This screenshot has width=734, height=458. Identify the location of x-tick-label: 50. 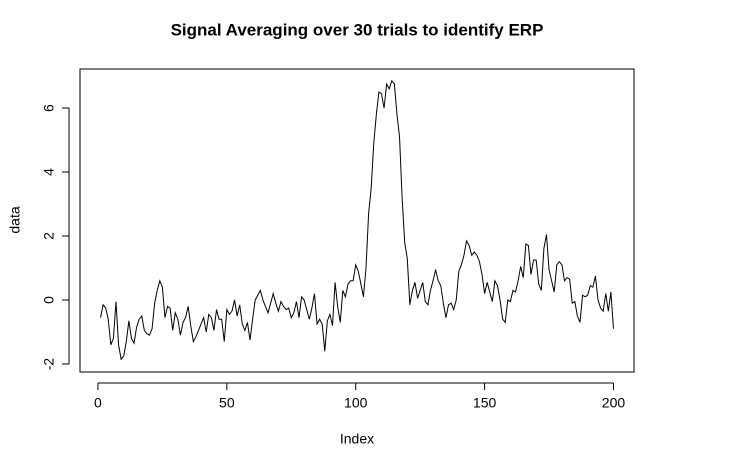
(227, 403).